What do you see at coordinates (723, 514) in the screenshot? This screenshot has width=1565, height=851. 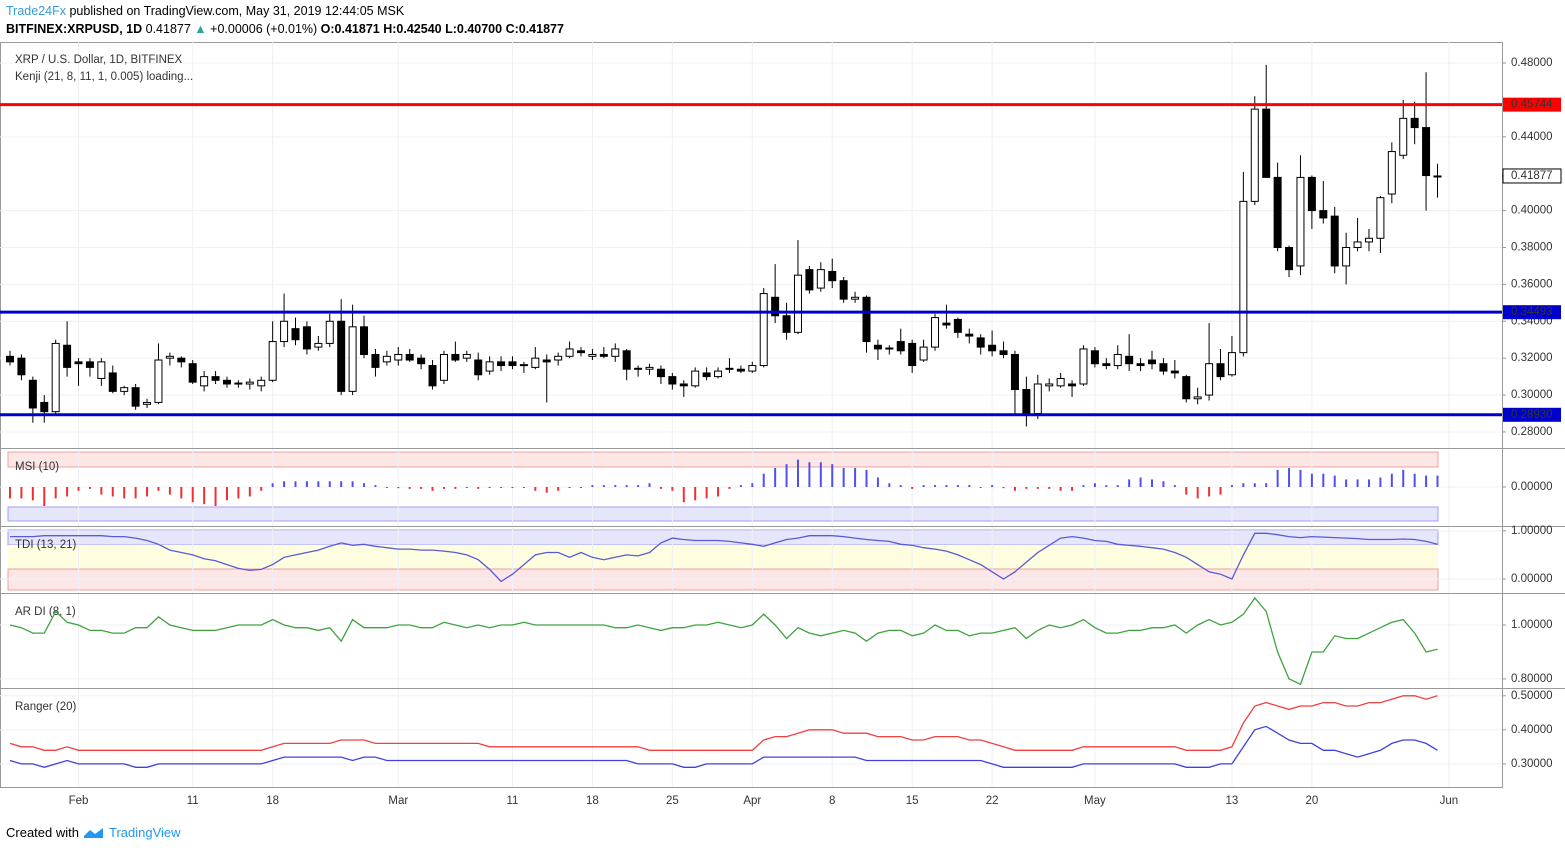 I see `msi-lower-band` at bounding box center [723, 514].